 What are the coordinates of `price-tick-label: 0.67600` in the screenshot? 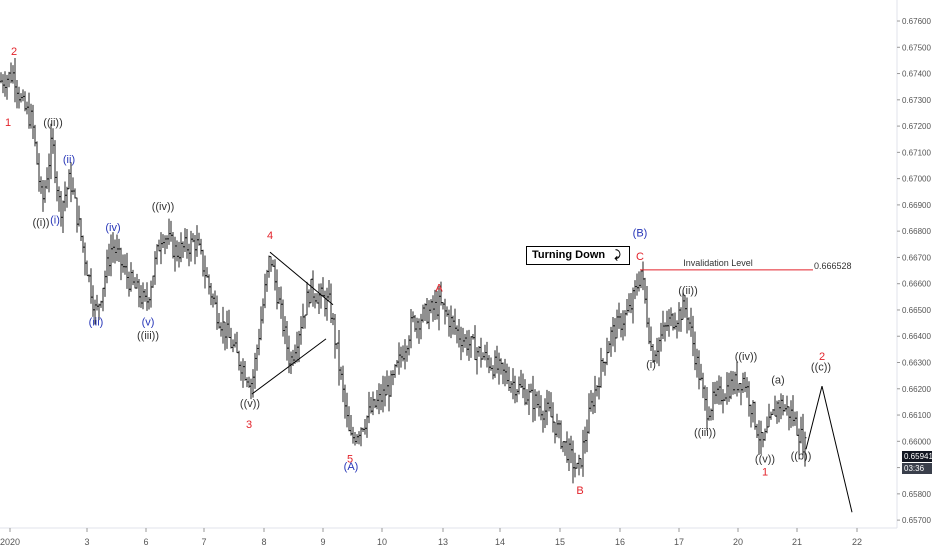 It's located at (916, 21).